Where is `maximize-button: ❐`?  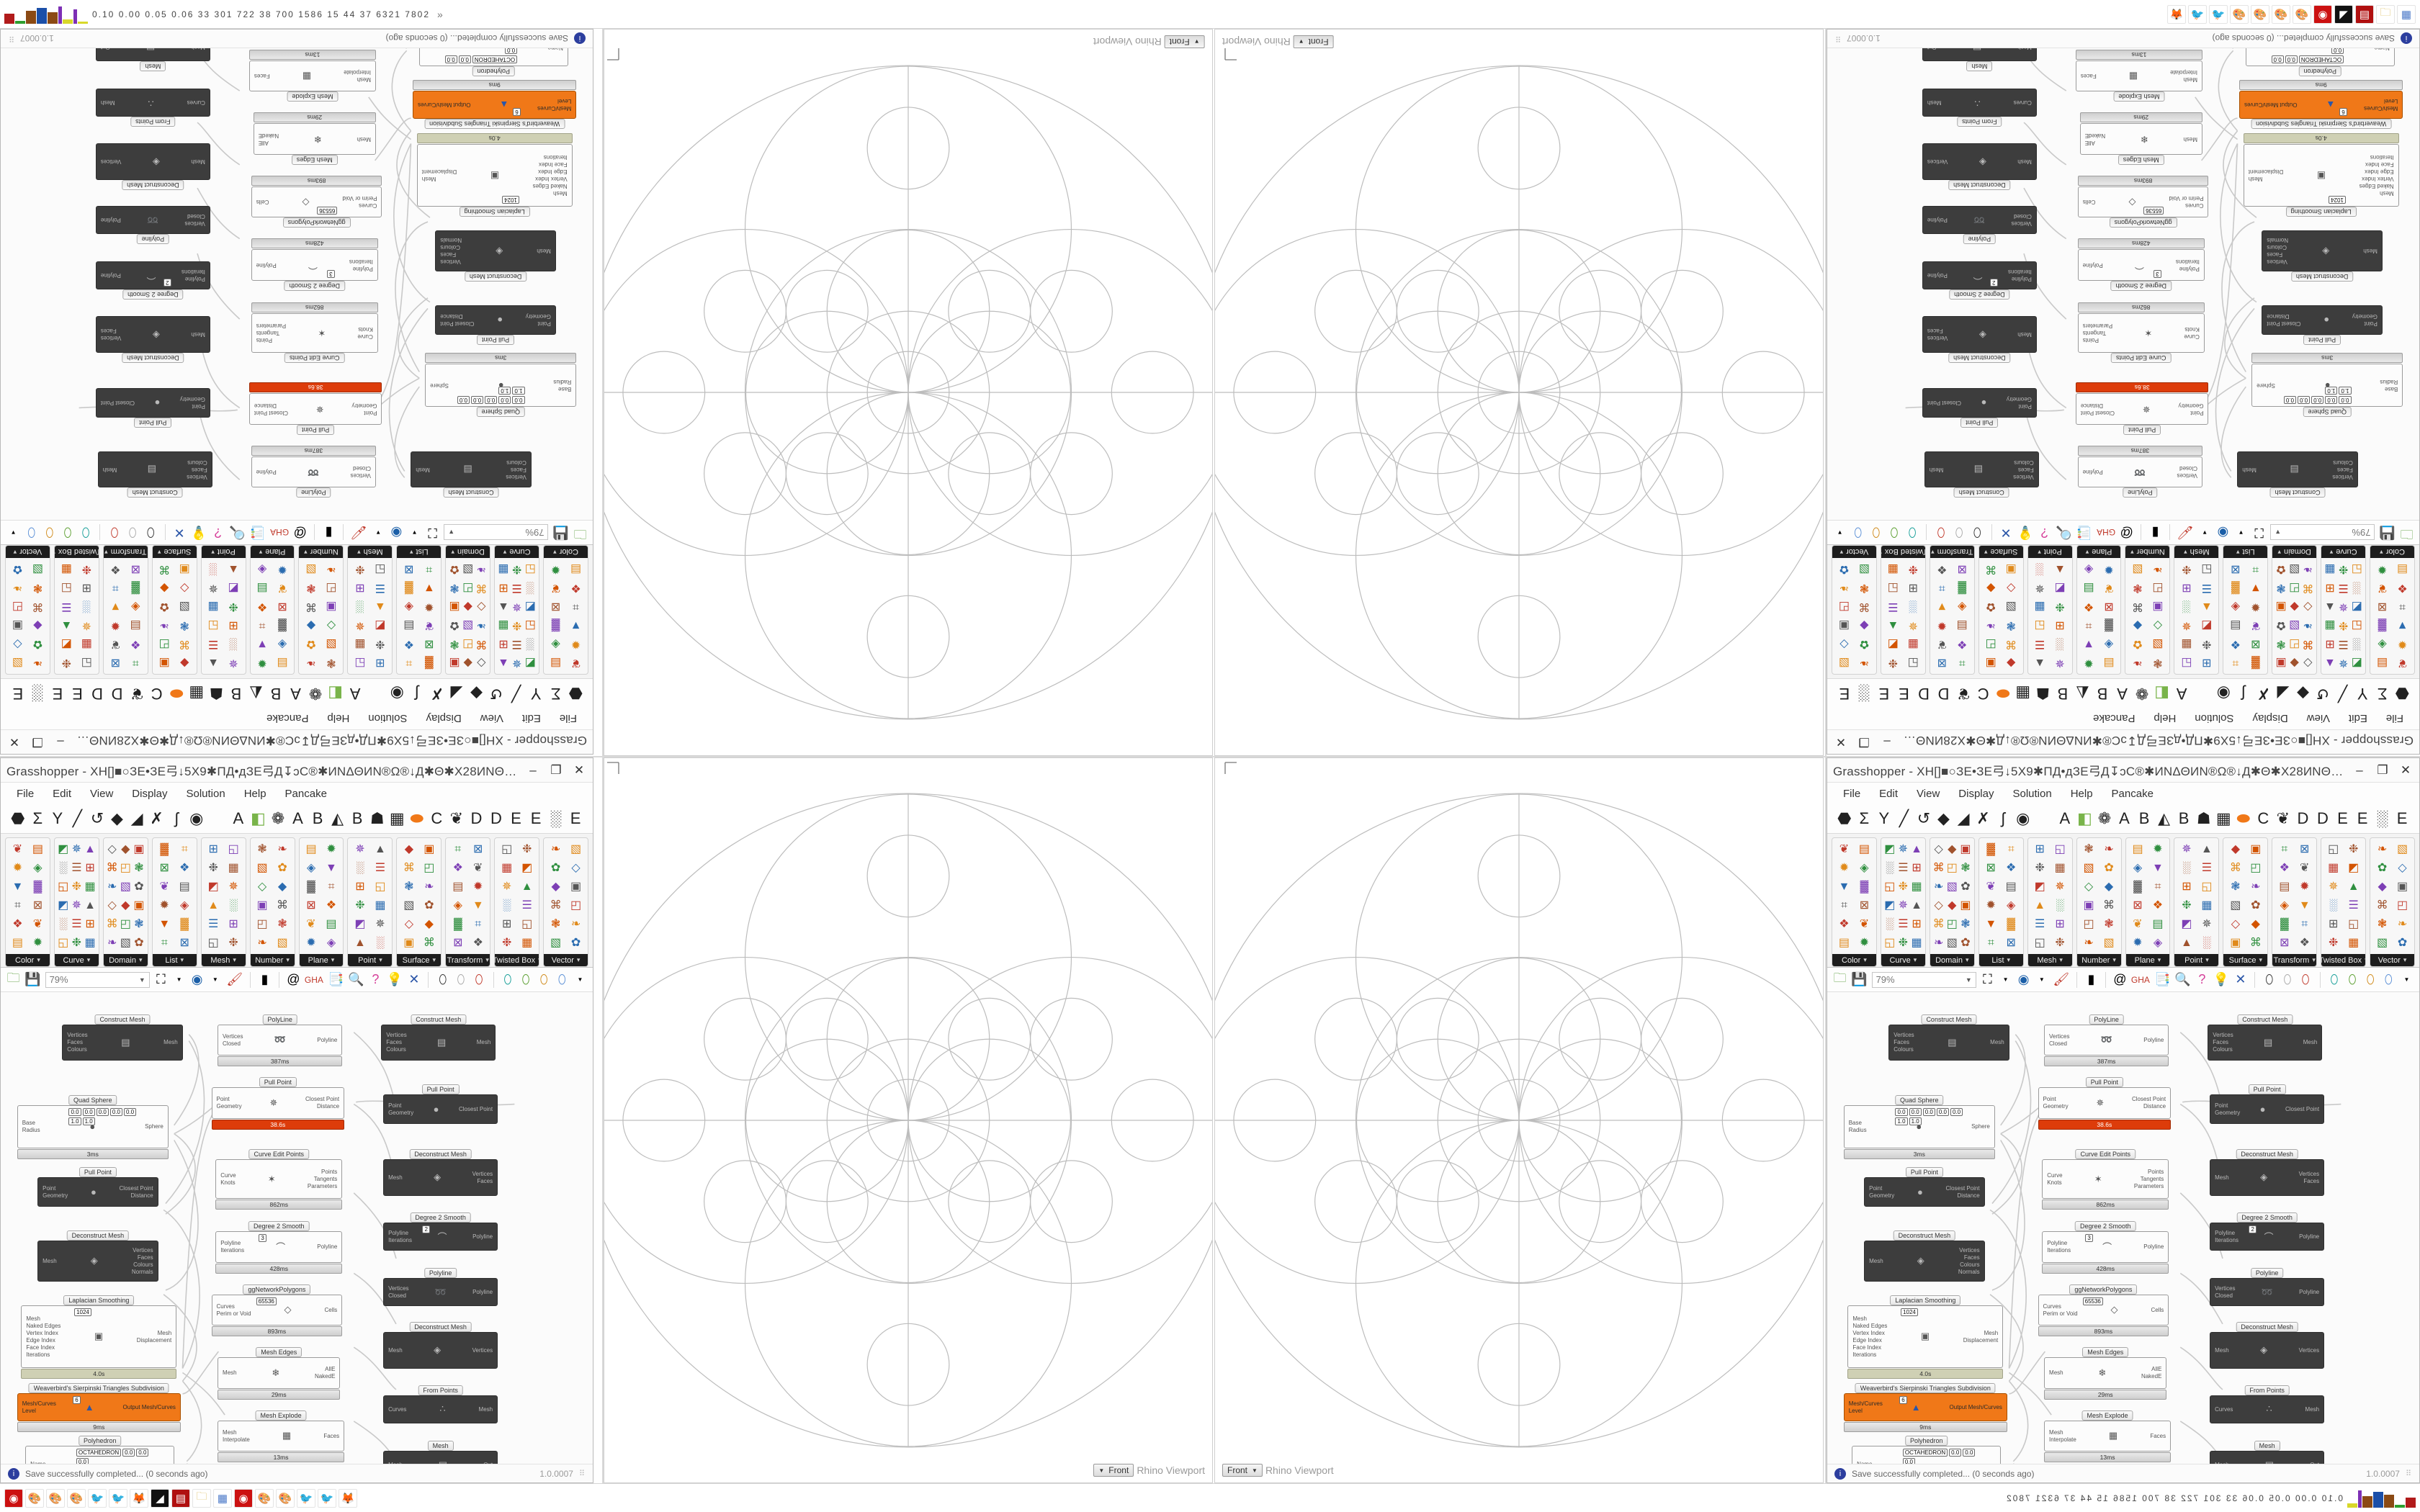
maximize-button: ❐ is located at coordinates (2382, 769).